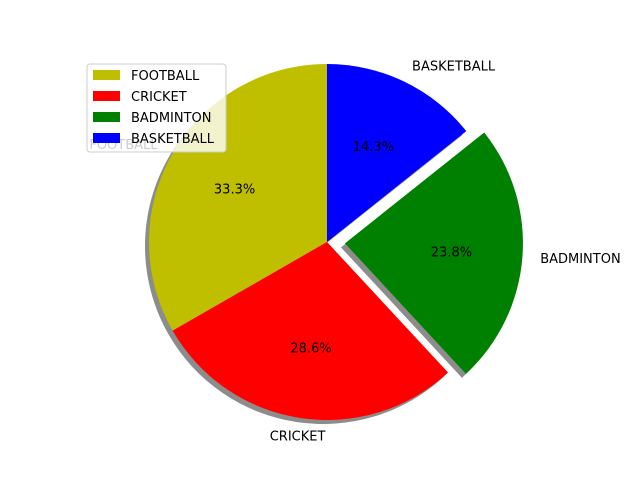 This screenshot has width=640, height=480. I want to click on legend-label-cricket: CRICKET, so click(159, 97).